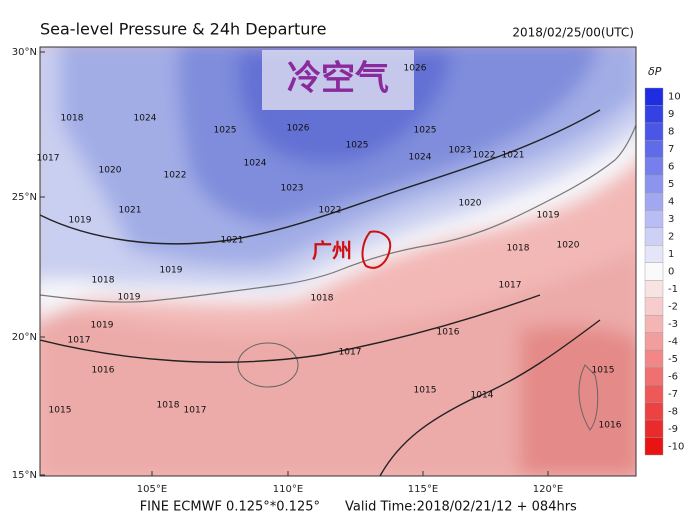 The height and width of the screenshot is (521, 690). What do you see at coordinates (673, 429) in the screenshot?
I see `colorbar-label: -9` at bounding box center [673, 429].